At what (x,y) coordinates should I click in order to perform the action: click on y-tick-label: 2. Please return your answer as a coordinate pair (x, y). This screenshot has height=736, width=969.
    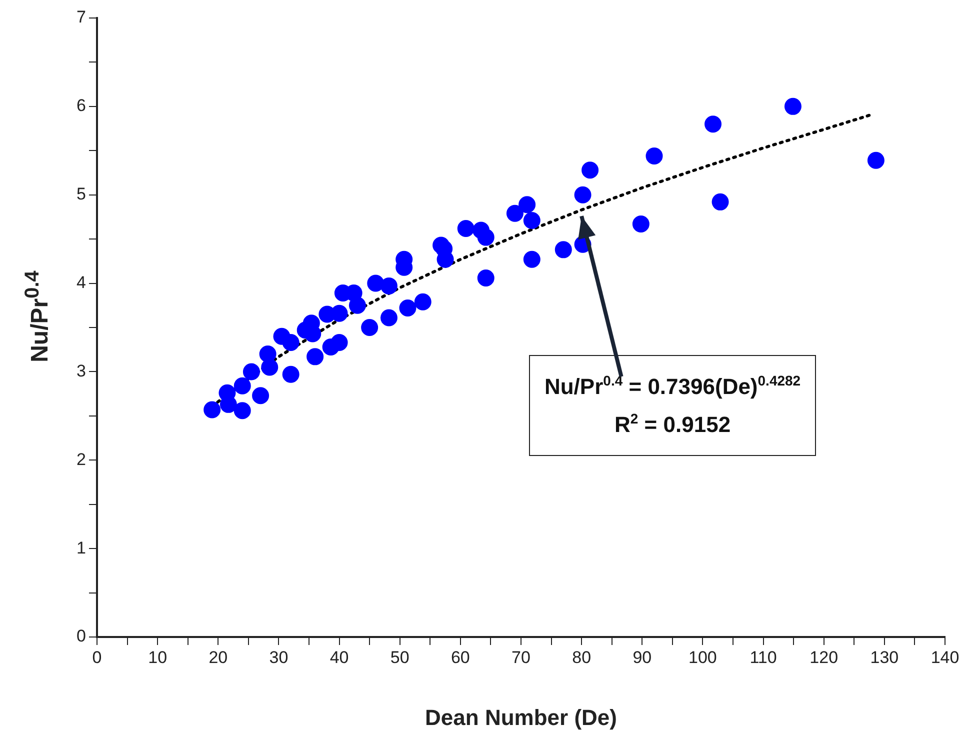
    Looking at the image, I should click on (81, 459).